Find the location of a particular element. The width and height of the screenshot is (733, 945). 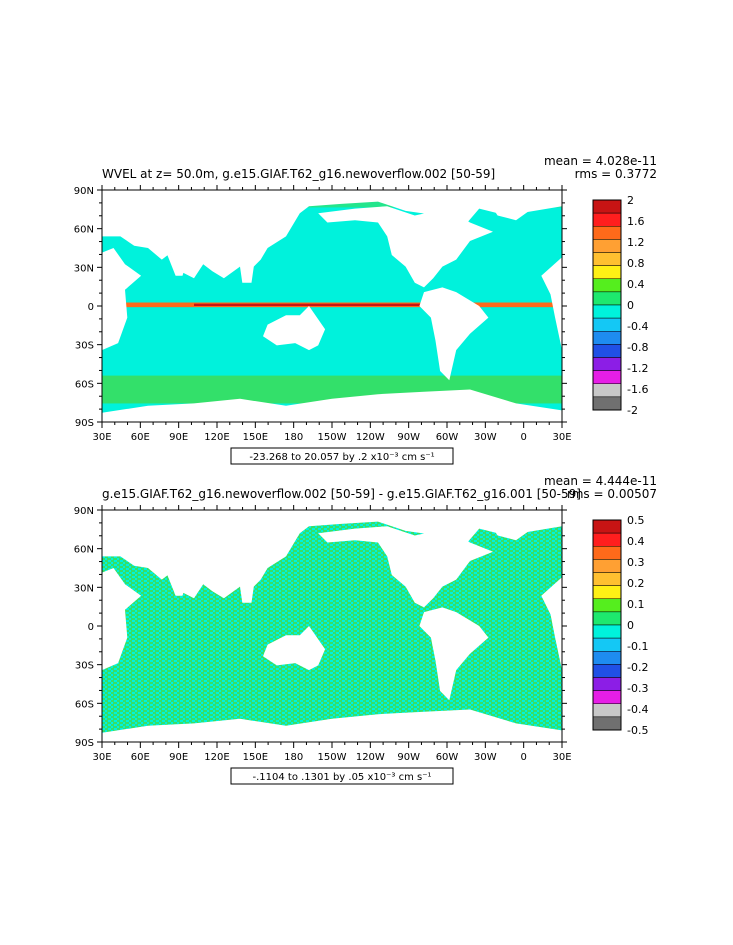

colorbar-label: -1.6 is located at coordinates (637, 389).